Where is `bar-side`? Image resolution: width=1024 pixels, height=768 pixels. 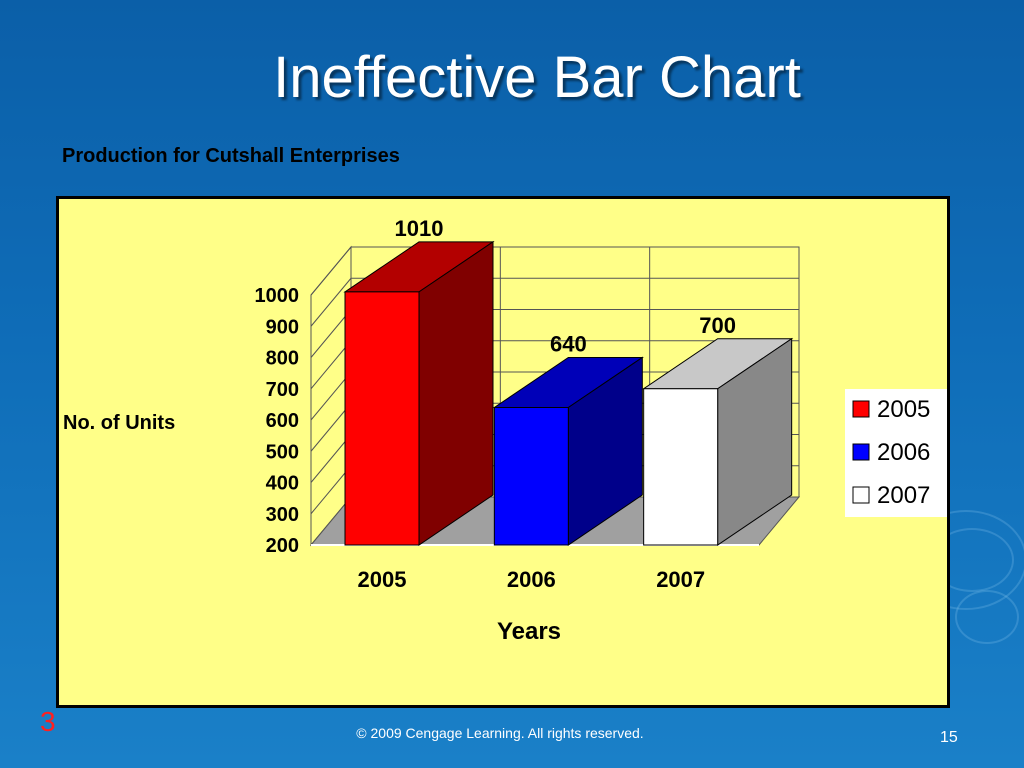 bar-side is located at coordinates (456, 393).